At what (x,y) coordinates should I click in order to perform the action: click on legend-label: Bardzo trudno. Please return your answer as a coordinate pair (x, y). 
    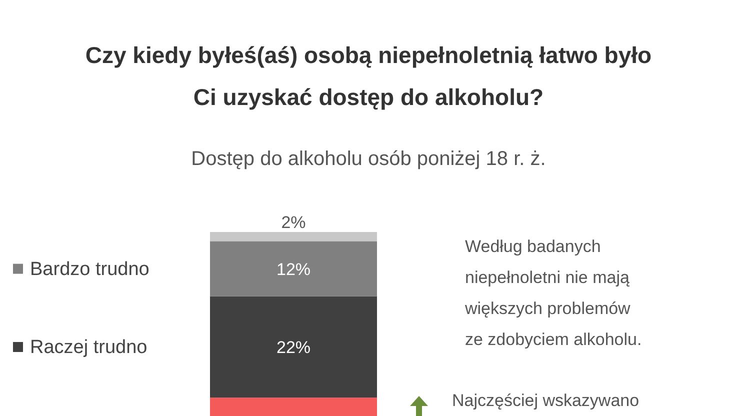
    Looking at the image, I should click on (90, 269).